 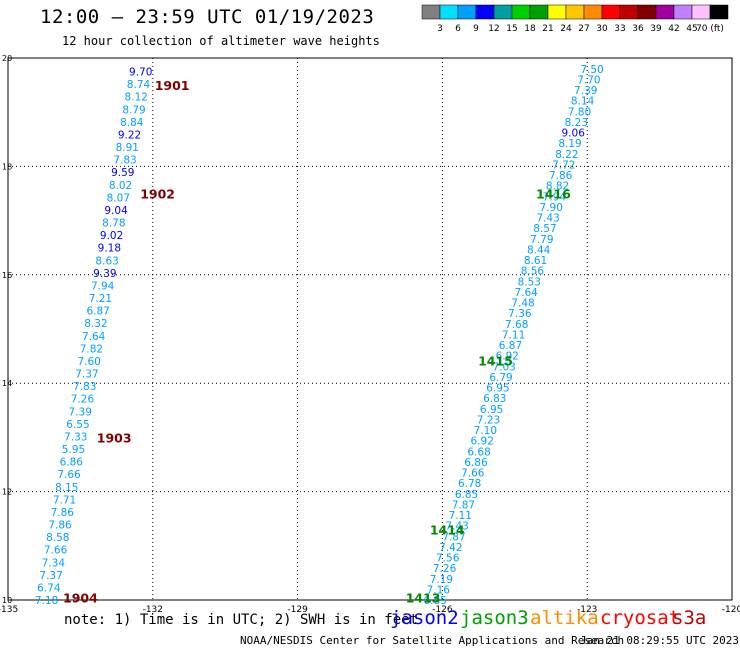 I want to click on colorbar-label: 27, so click(x=583, y=29).